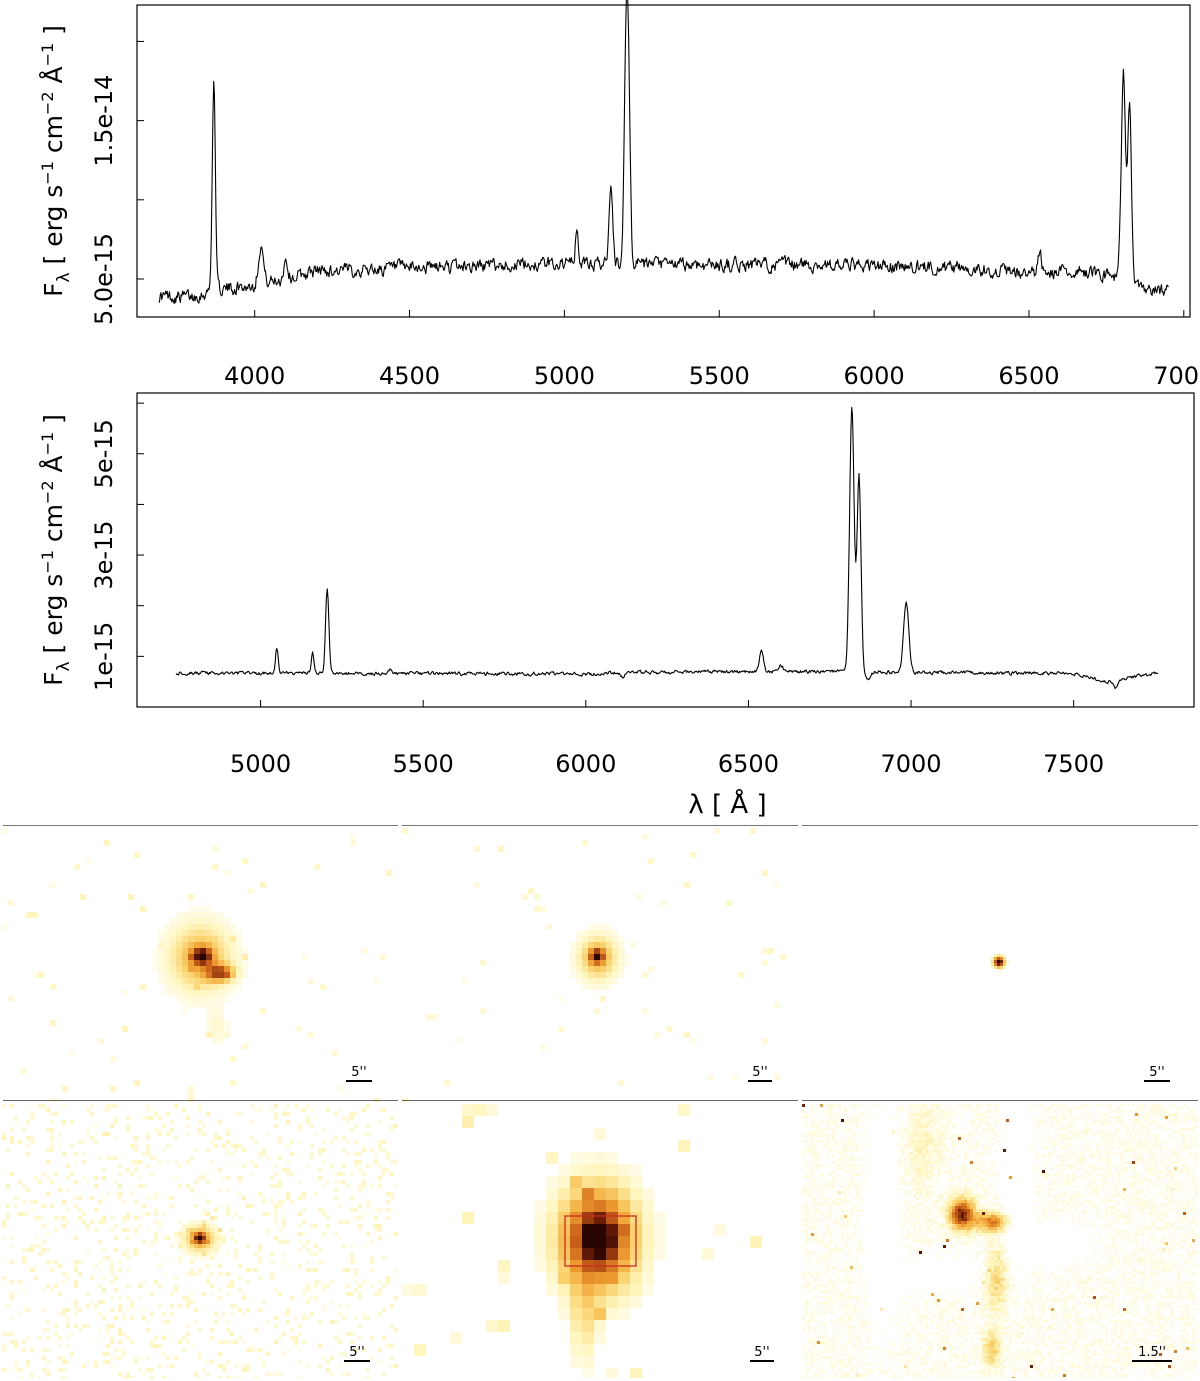  Describe the element at coordinates (600, 965) in the screenshot. I see `image-panel-2: 5''` at that location.